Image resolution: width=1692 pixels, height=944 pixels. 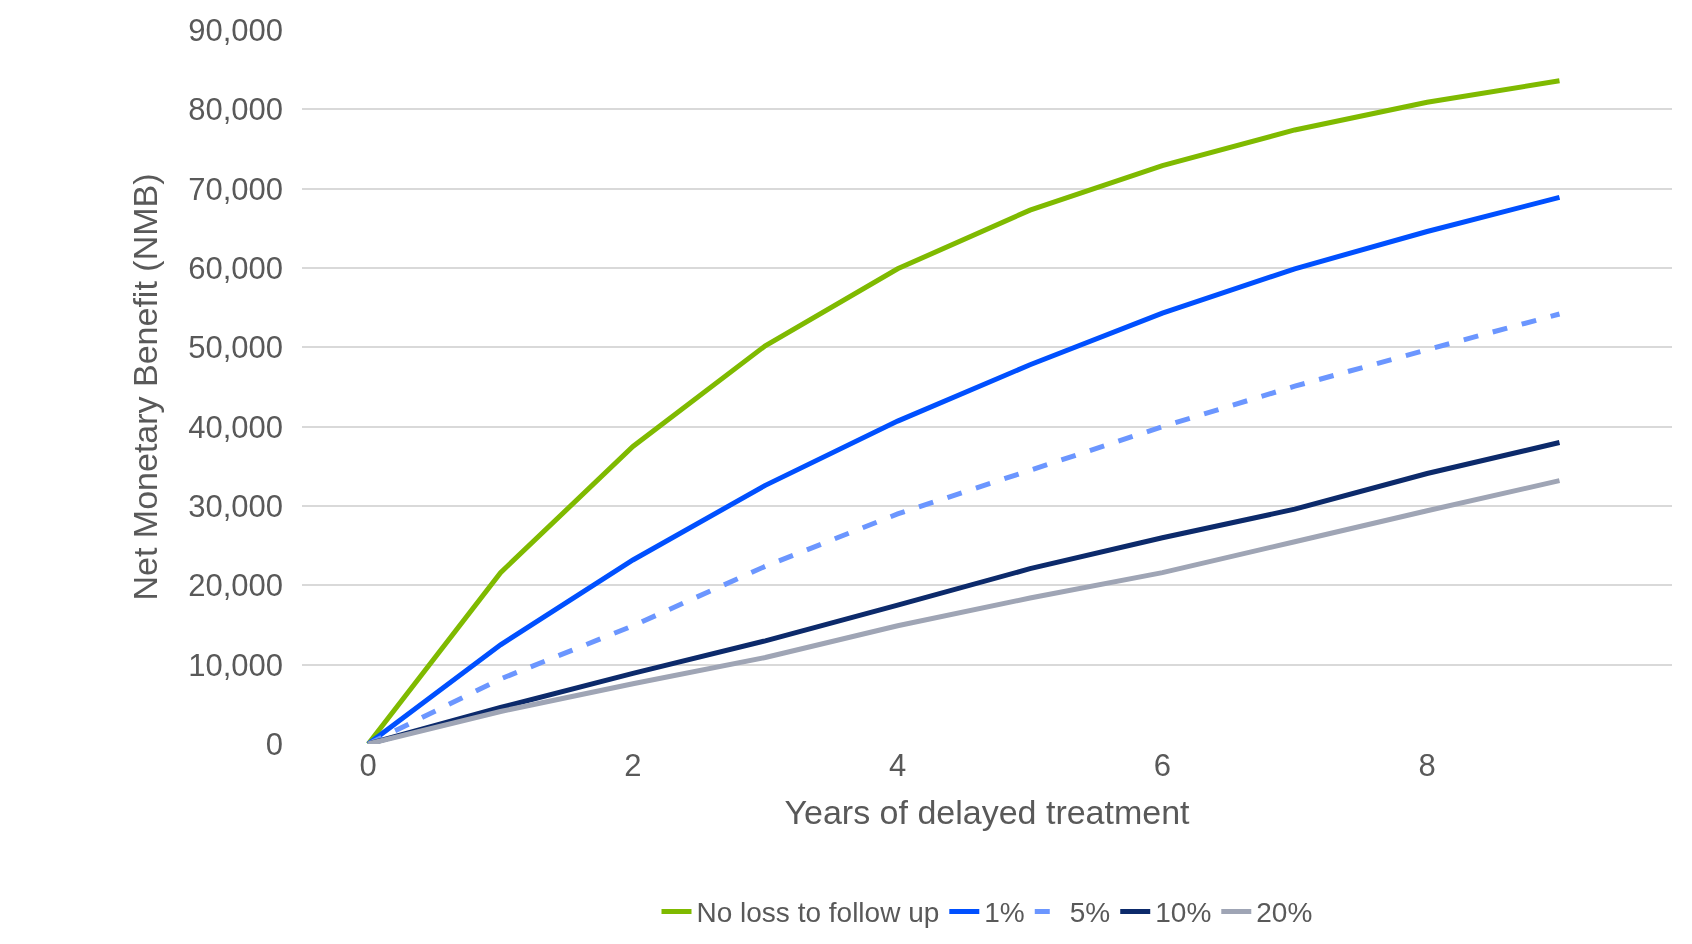 What do you see at coordinates (987, 812) in the screenshot?
I see `x-axis-title: Years of delayed treatment` at bounding box center [987, 812].